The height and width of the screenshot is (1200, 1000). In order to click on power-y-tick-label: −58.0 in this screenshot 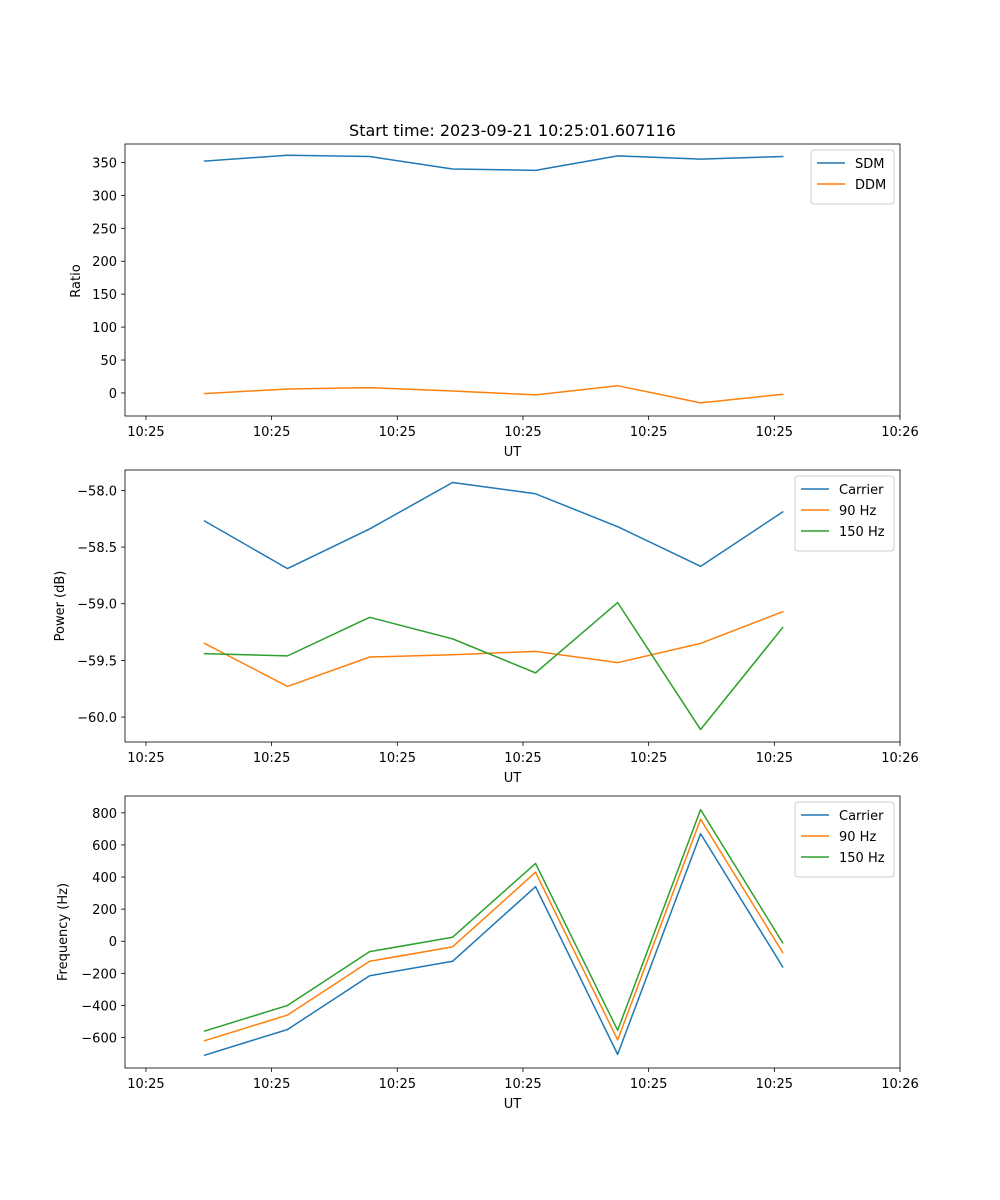, I will do `click(97, 491)`.